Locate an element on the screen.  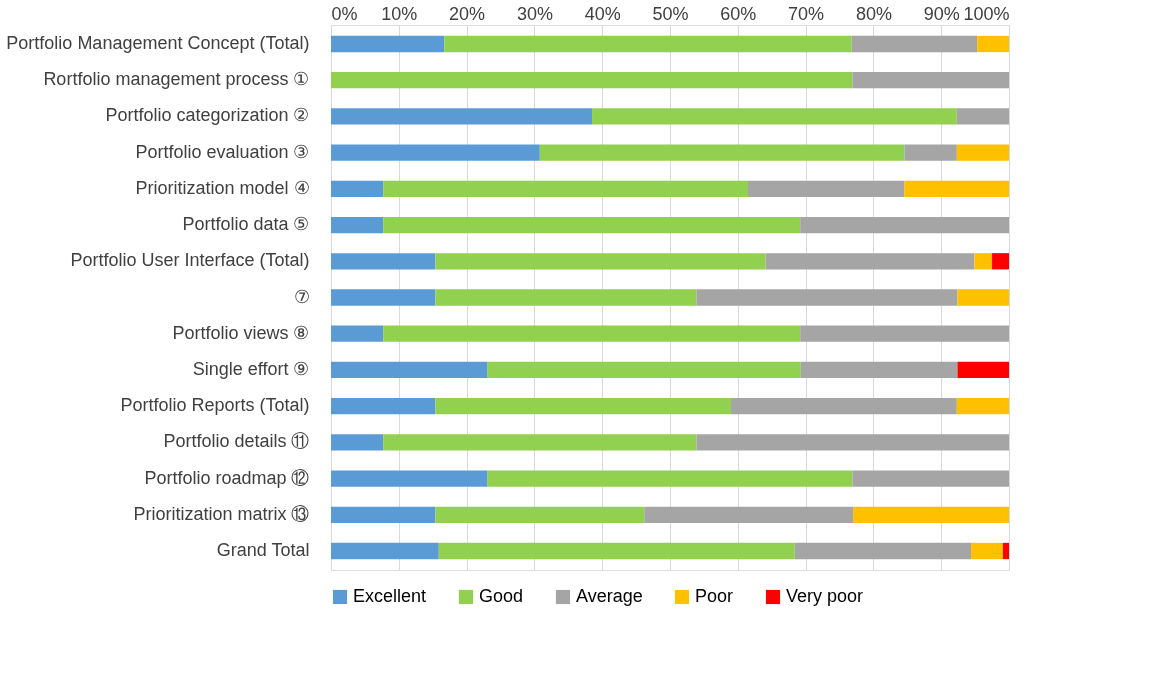
legend-label: Good is located at coordinates (501, 596).